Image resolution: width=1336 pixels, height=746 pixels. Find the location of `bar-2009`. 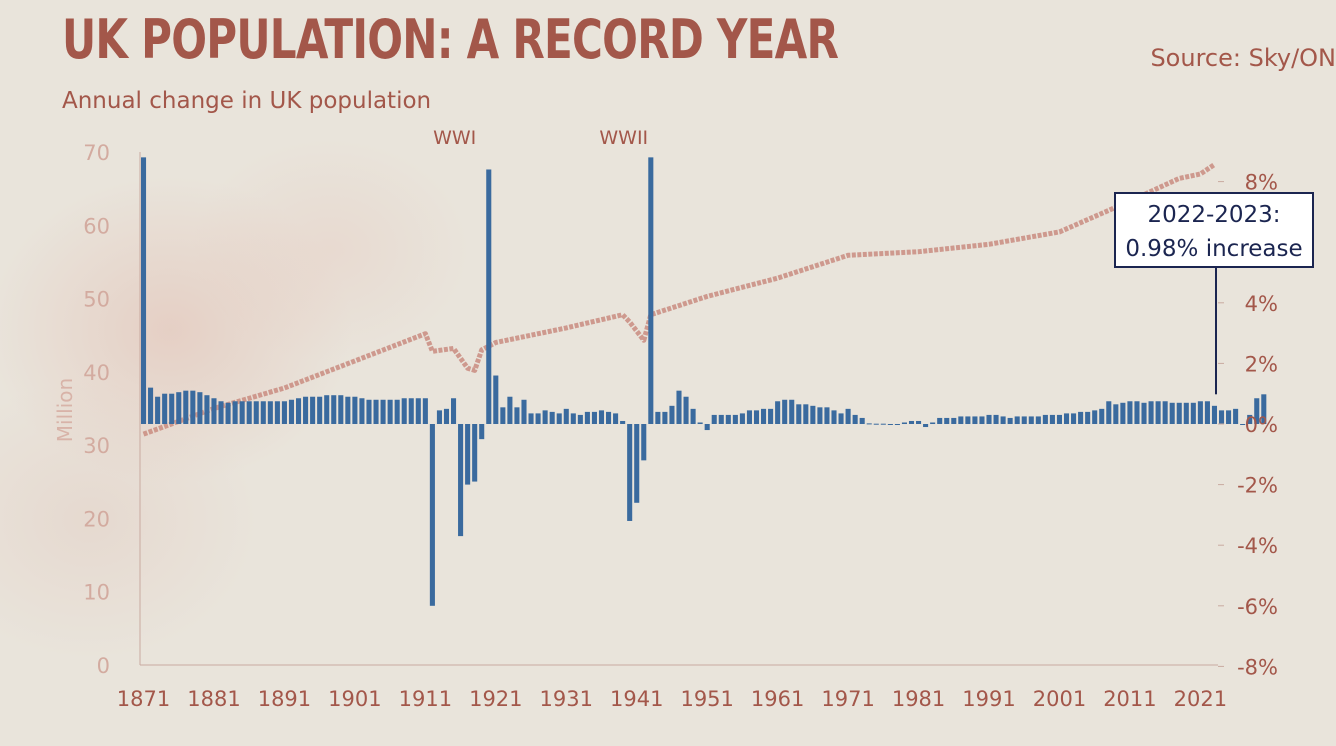

bar-2009 is located at coordinates (1116, 414).